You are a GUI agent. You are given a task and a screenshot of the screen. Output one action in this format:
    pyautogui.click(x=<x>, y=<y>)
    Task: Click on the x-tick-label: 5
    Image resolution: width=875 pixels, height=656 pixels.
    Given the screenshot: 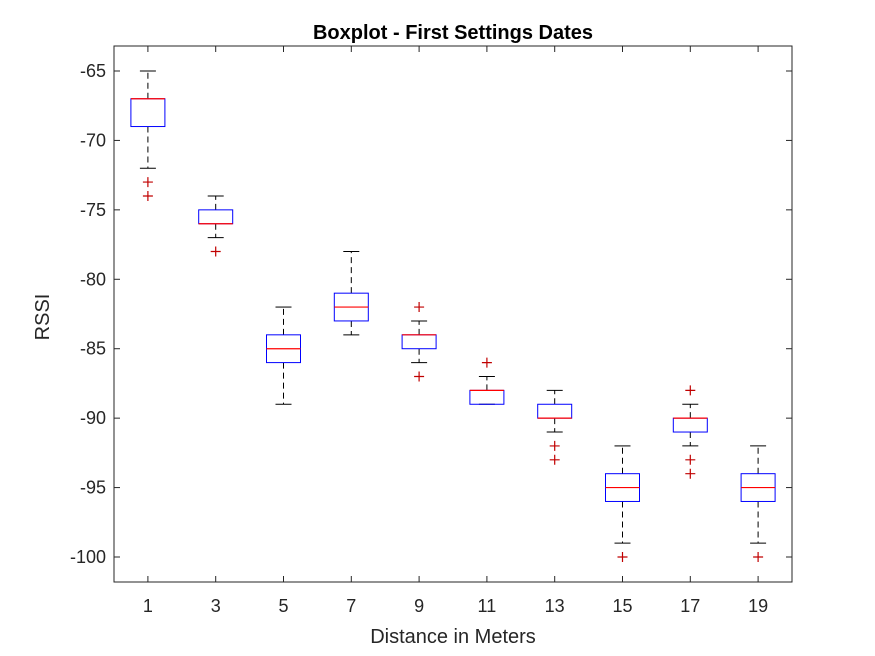 What is the action you would take?
    pyautogui.click(x=283, y=606)
    